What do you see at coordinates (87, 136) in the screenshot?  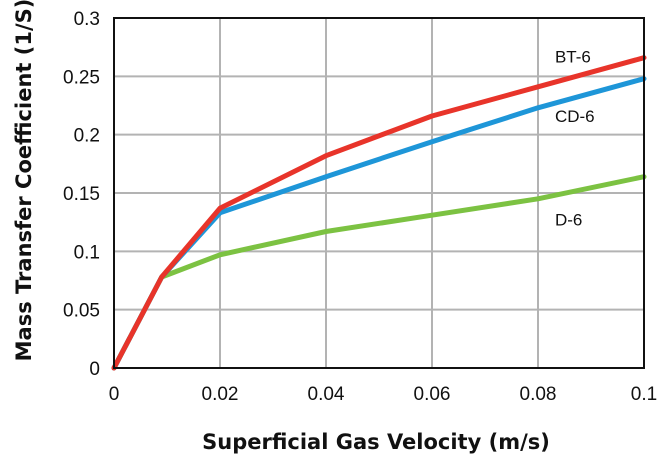 I see `y-tick-label: 0.2` at bounding box center [87, 136].